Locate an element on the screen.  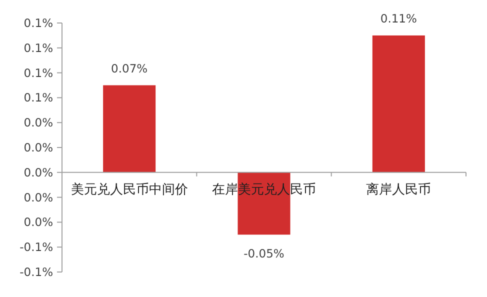
data-label: 0.11% is located at coordinates (398, 18).